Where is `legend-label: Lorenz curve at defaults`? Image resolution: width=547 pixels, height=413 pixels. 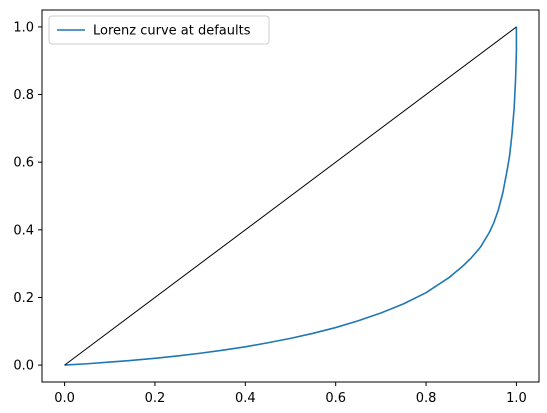 legend-label: Lorenz curve at defaults is located at coordinates (172, 31).